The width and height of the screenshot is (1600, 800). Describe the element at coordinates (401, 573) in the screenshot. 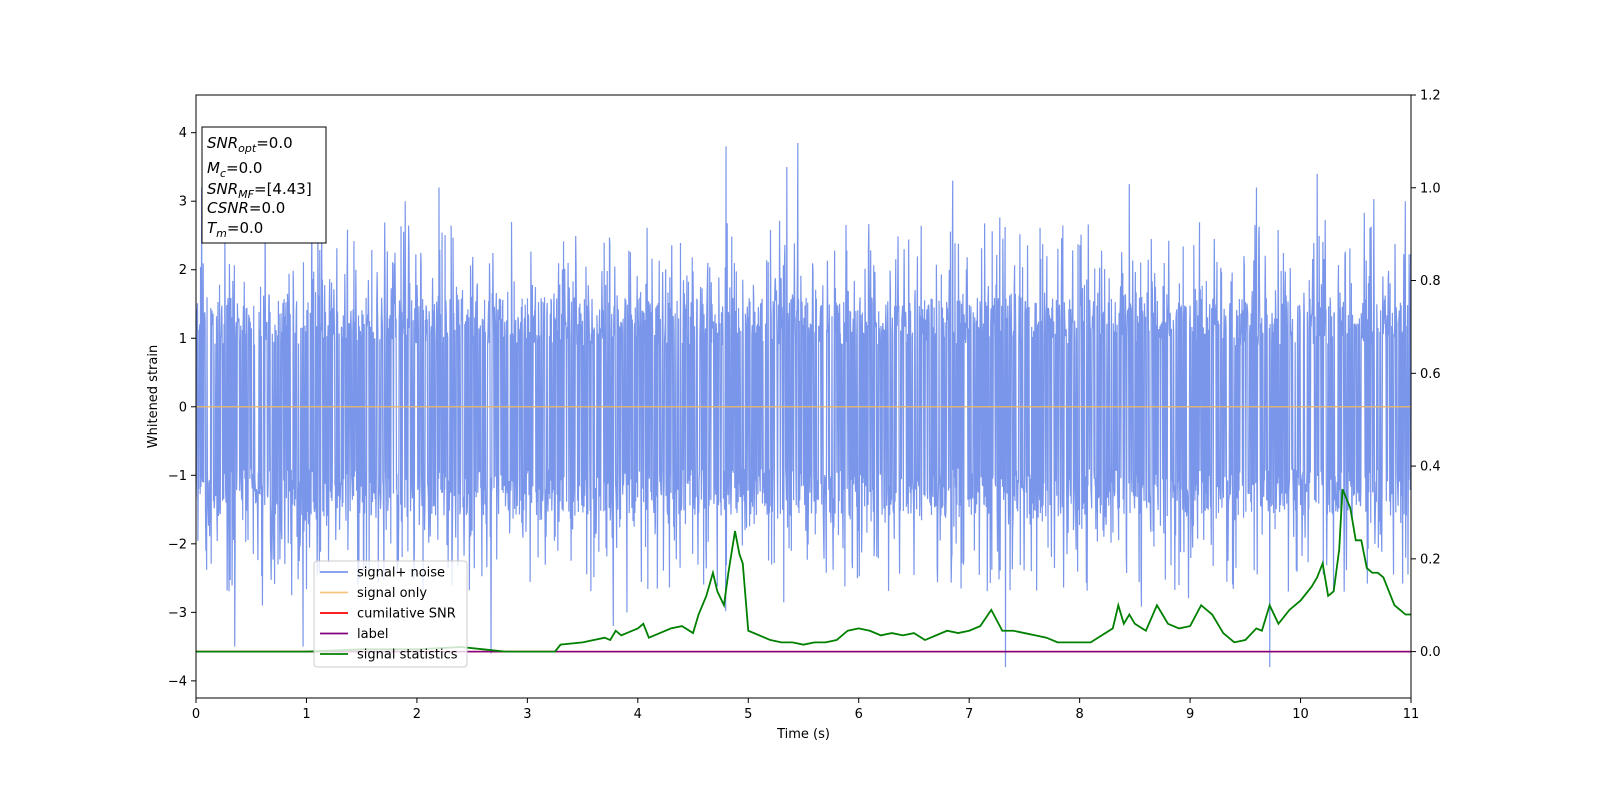

I see `legend-label: signal+ noise` at that location.